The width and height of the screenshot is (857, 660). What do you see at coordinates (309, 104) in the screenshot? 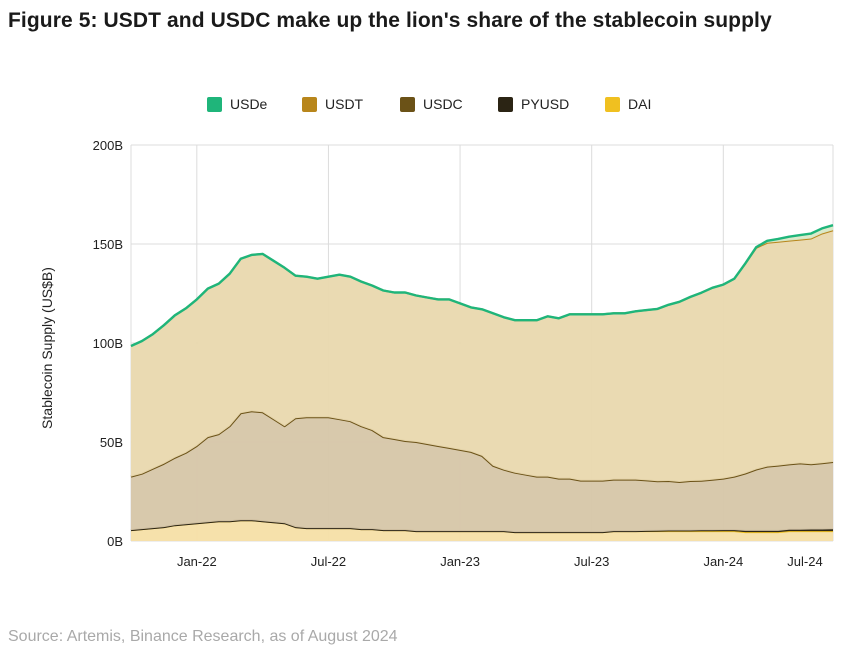
I see `legend-swatch-usdt` at bounding box center [309, 104].